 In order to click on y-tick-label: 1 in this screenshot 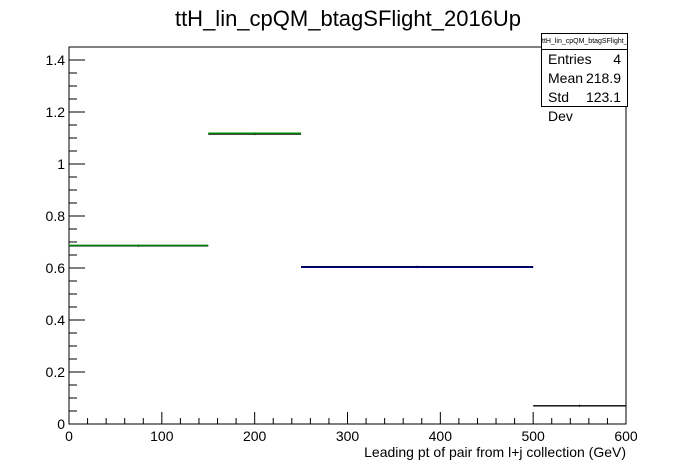, I will do `click(61, 164)`.